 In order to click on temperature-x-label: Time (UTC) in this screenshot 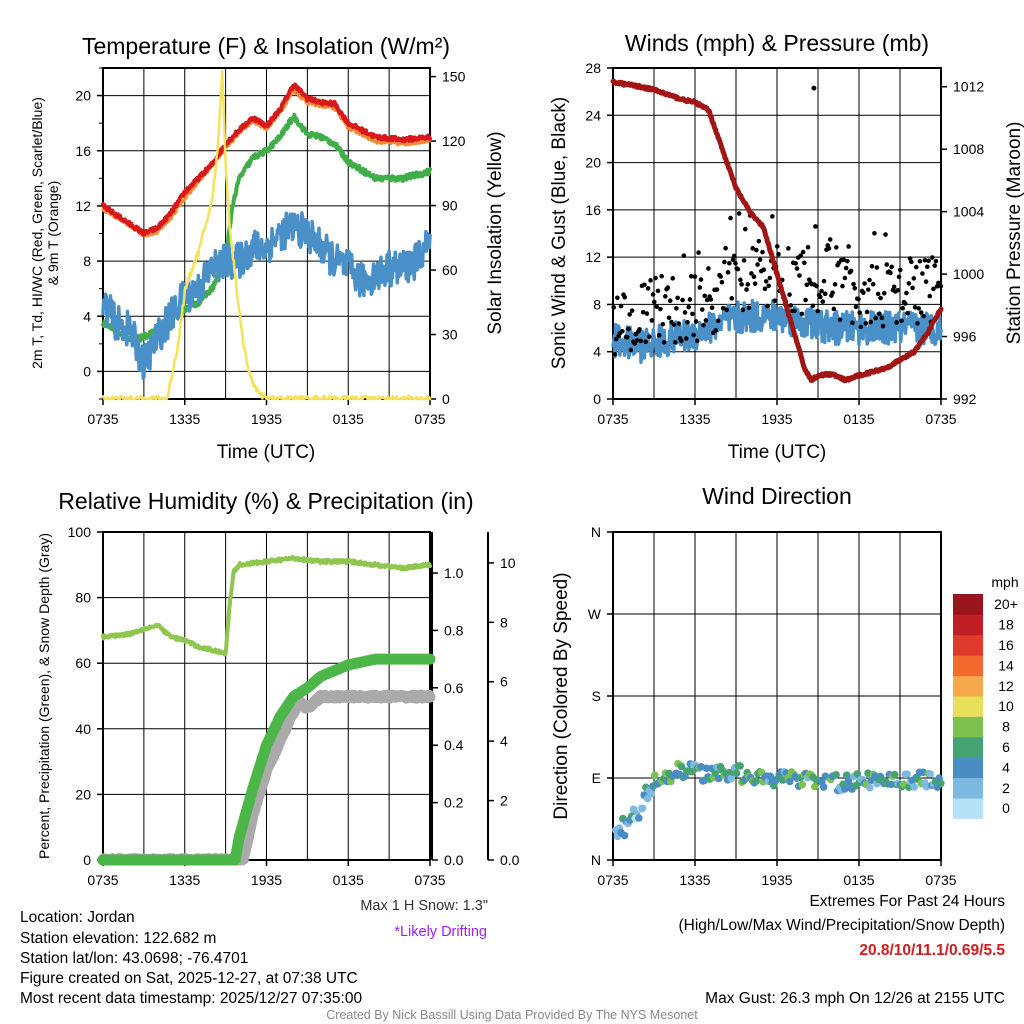, I will do `click(266, 452)`.